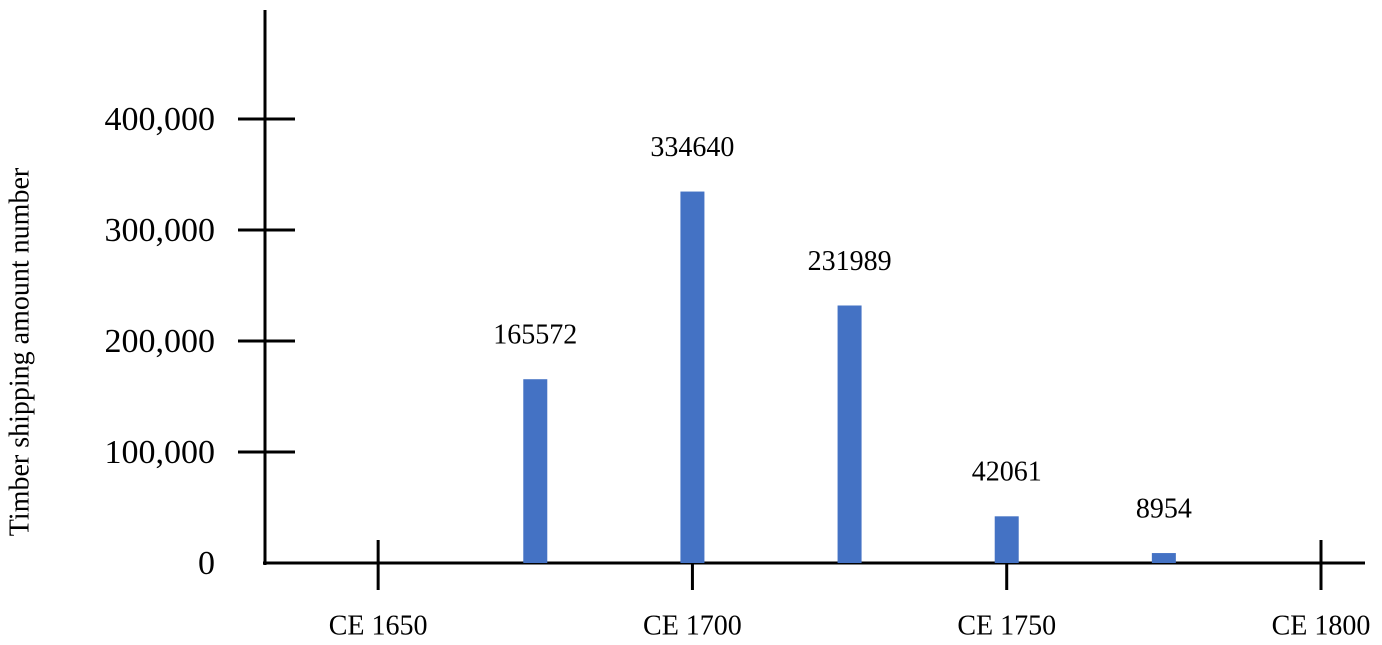  What do you see at coordinates (692, 147) in the screenshot?
I see `data-label: 334640` at bounding box center [692, 147].